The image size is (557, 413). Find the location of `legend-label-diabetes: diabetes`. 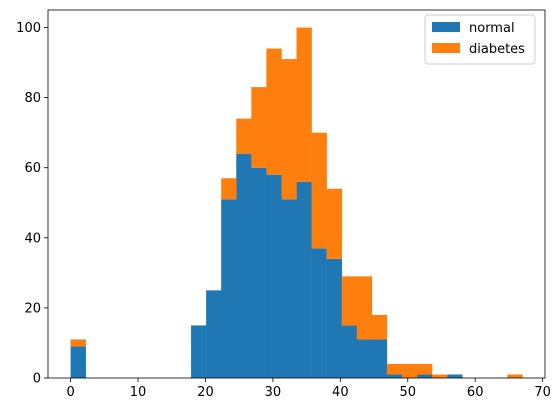

legend-label-diabetes: diabetes is located at coordinates (497, 49).